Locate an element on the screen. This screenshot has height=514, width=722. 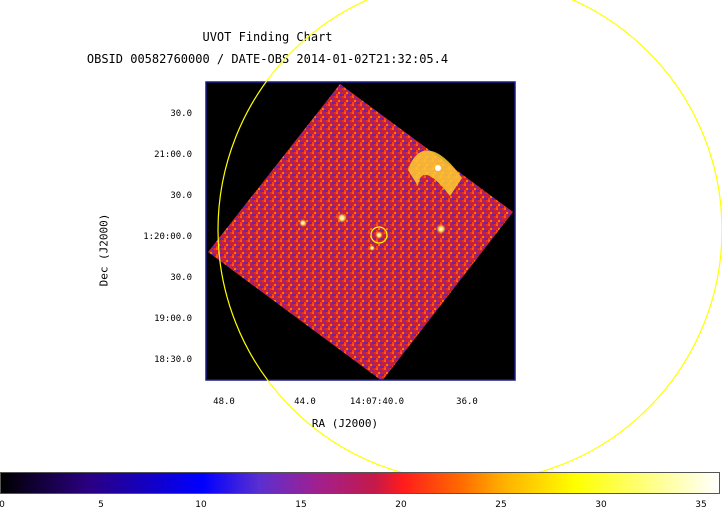
target-marker-circle is located at coordinates (379, 235).